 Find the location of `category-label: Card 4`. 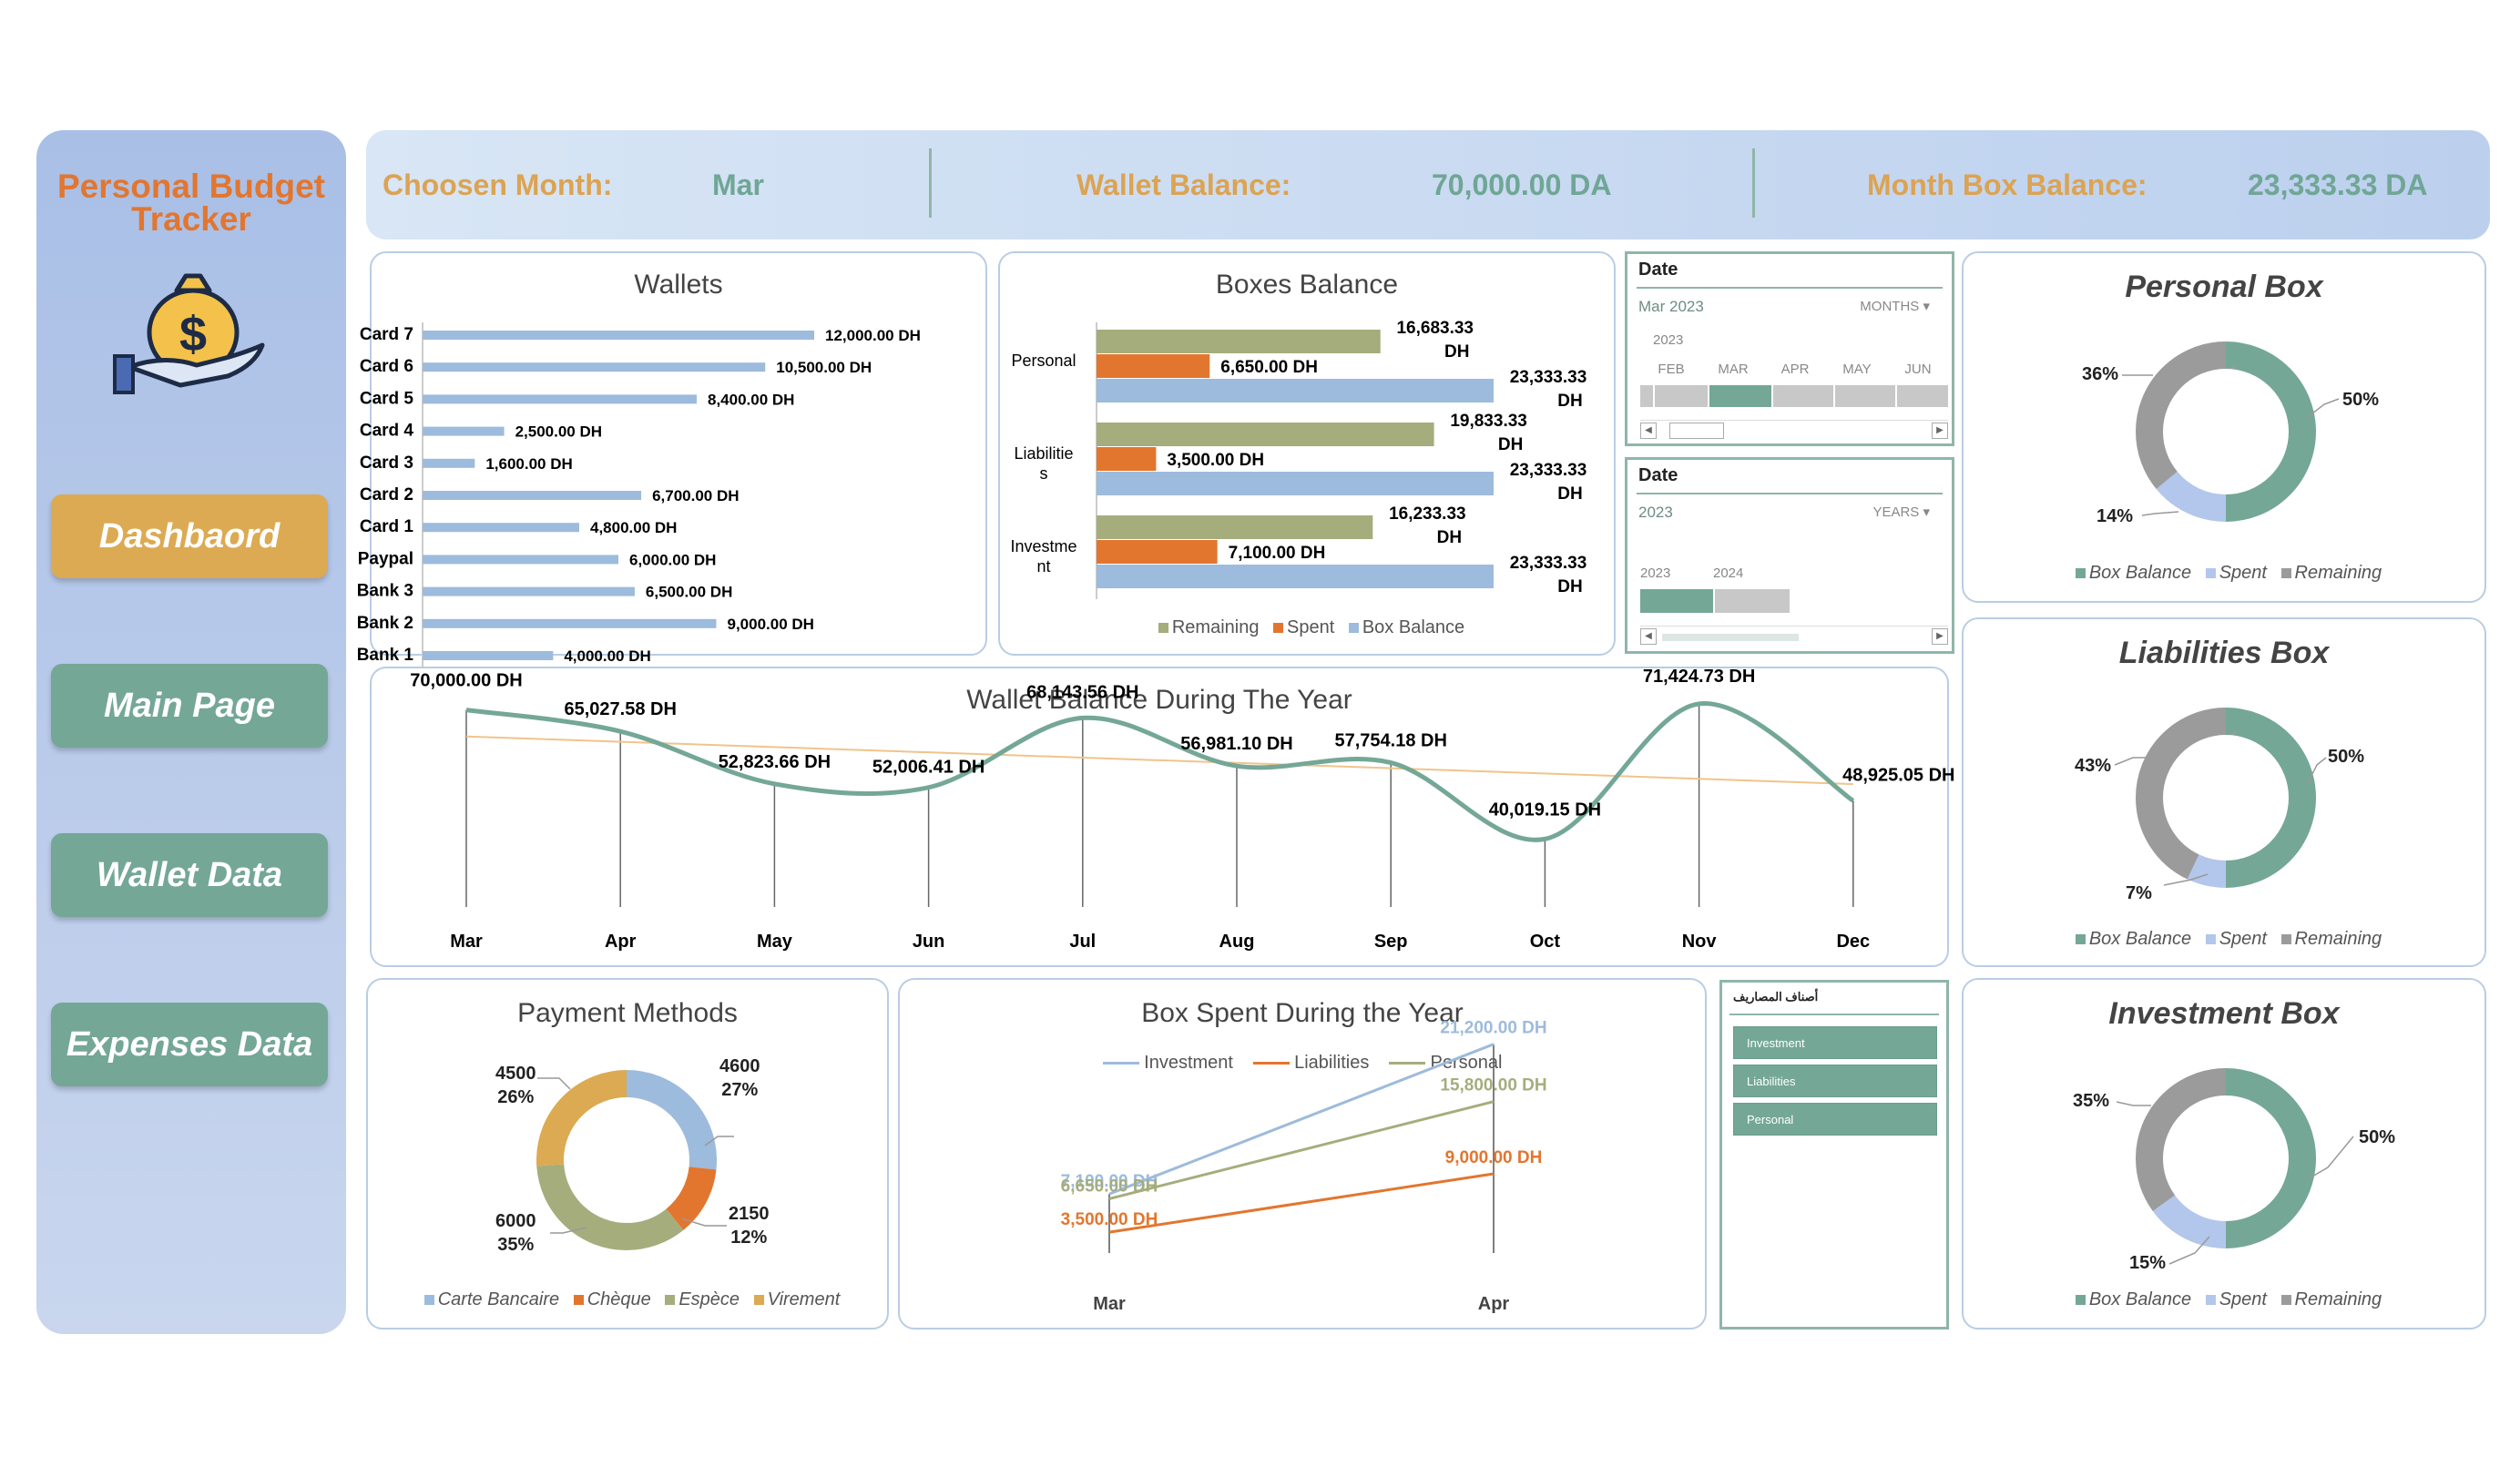

category-label: Card 4 is located at coordinates (387, 431).